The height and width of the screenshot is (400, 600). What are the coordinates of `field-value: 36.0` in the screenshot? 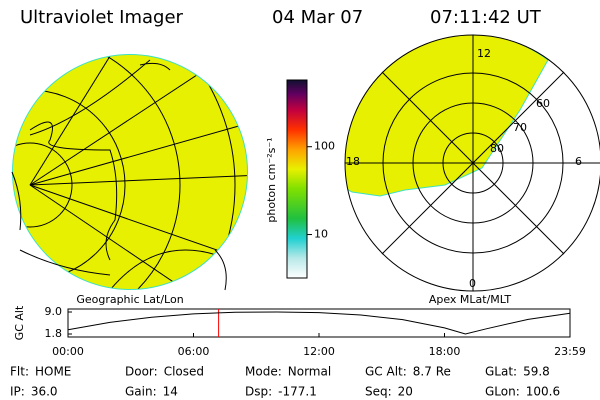 It's located at (44, 392).